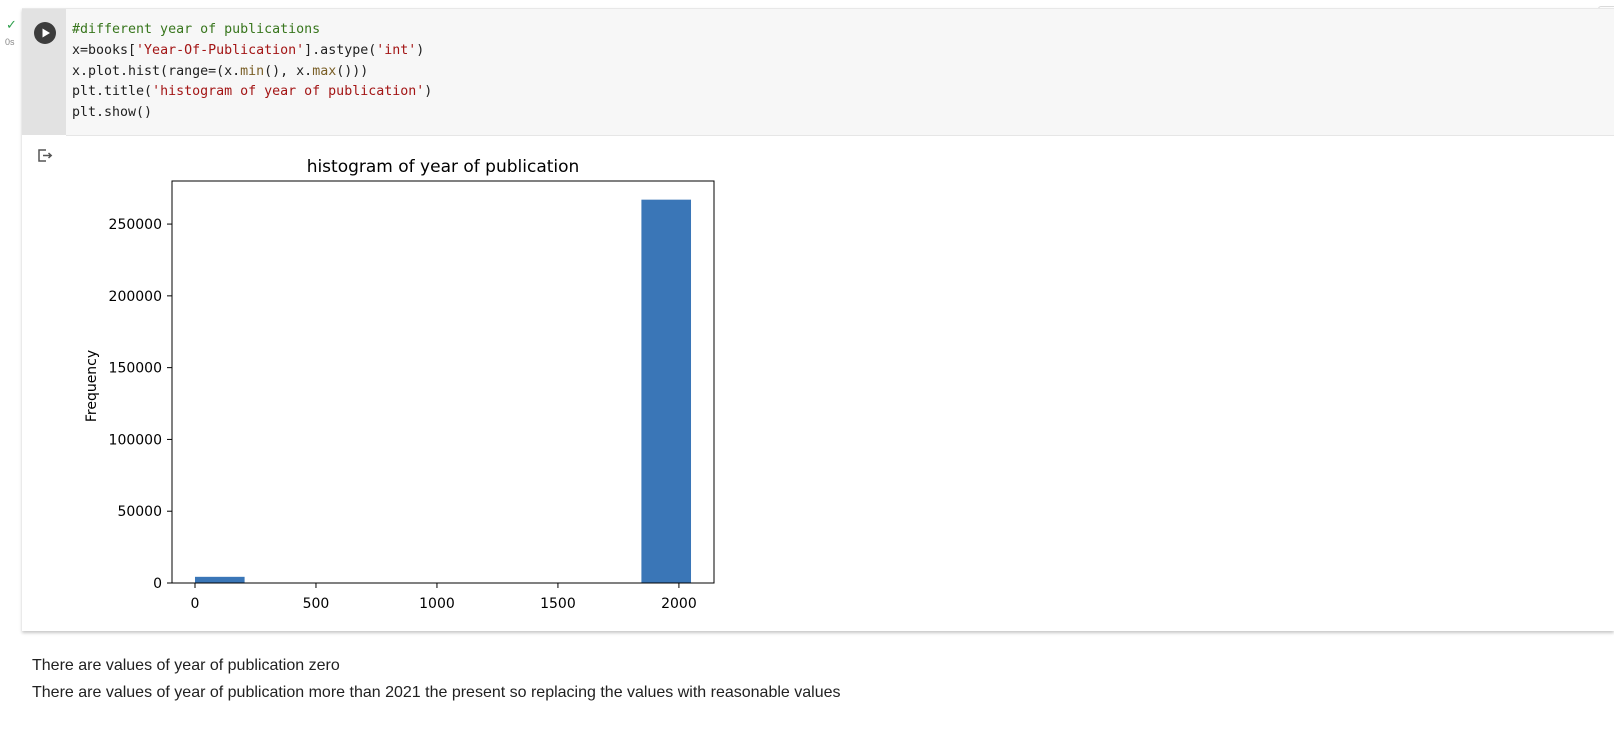 This screenshot has height=735, width=1614. Describe the element at coordinates (112, 92) in the screenshot. I see `code-token: plt.title(` at that location.